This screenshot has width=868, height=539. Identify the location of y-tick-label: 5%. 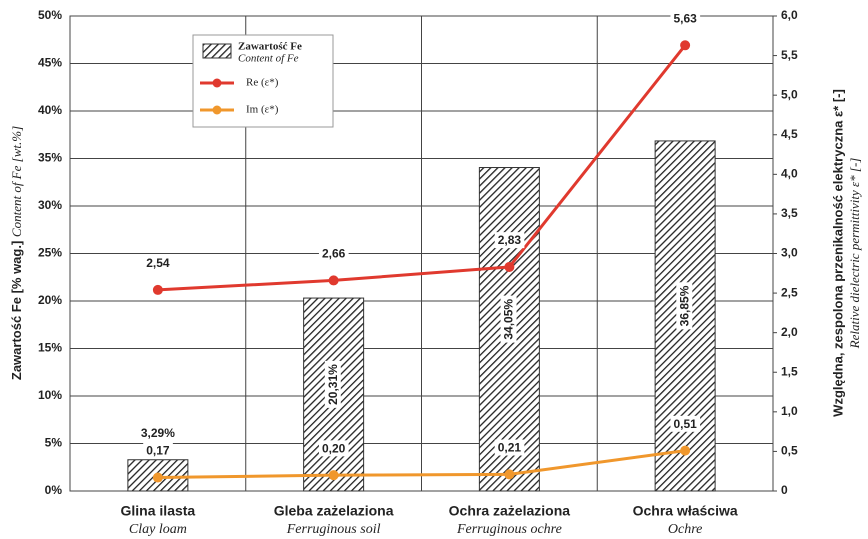
(54, 443).